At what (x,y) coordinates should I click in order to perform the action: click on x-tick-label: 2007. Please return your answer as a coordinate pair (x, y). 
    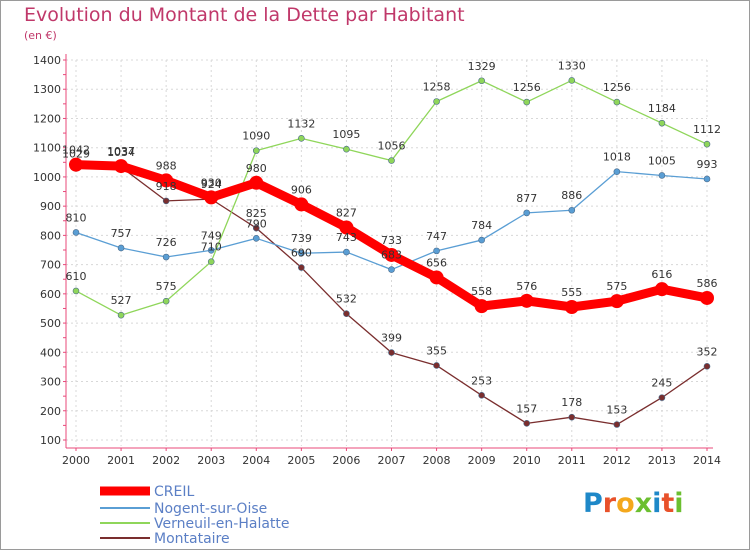
    Looking at the image, I should click on (392, 460).